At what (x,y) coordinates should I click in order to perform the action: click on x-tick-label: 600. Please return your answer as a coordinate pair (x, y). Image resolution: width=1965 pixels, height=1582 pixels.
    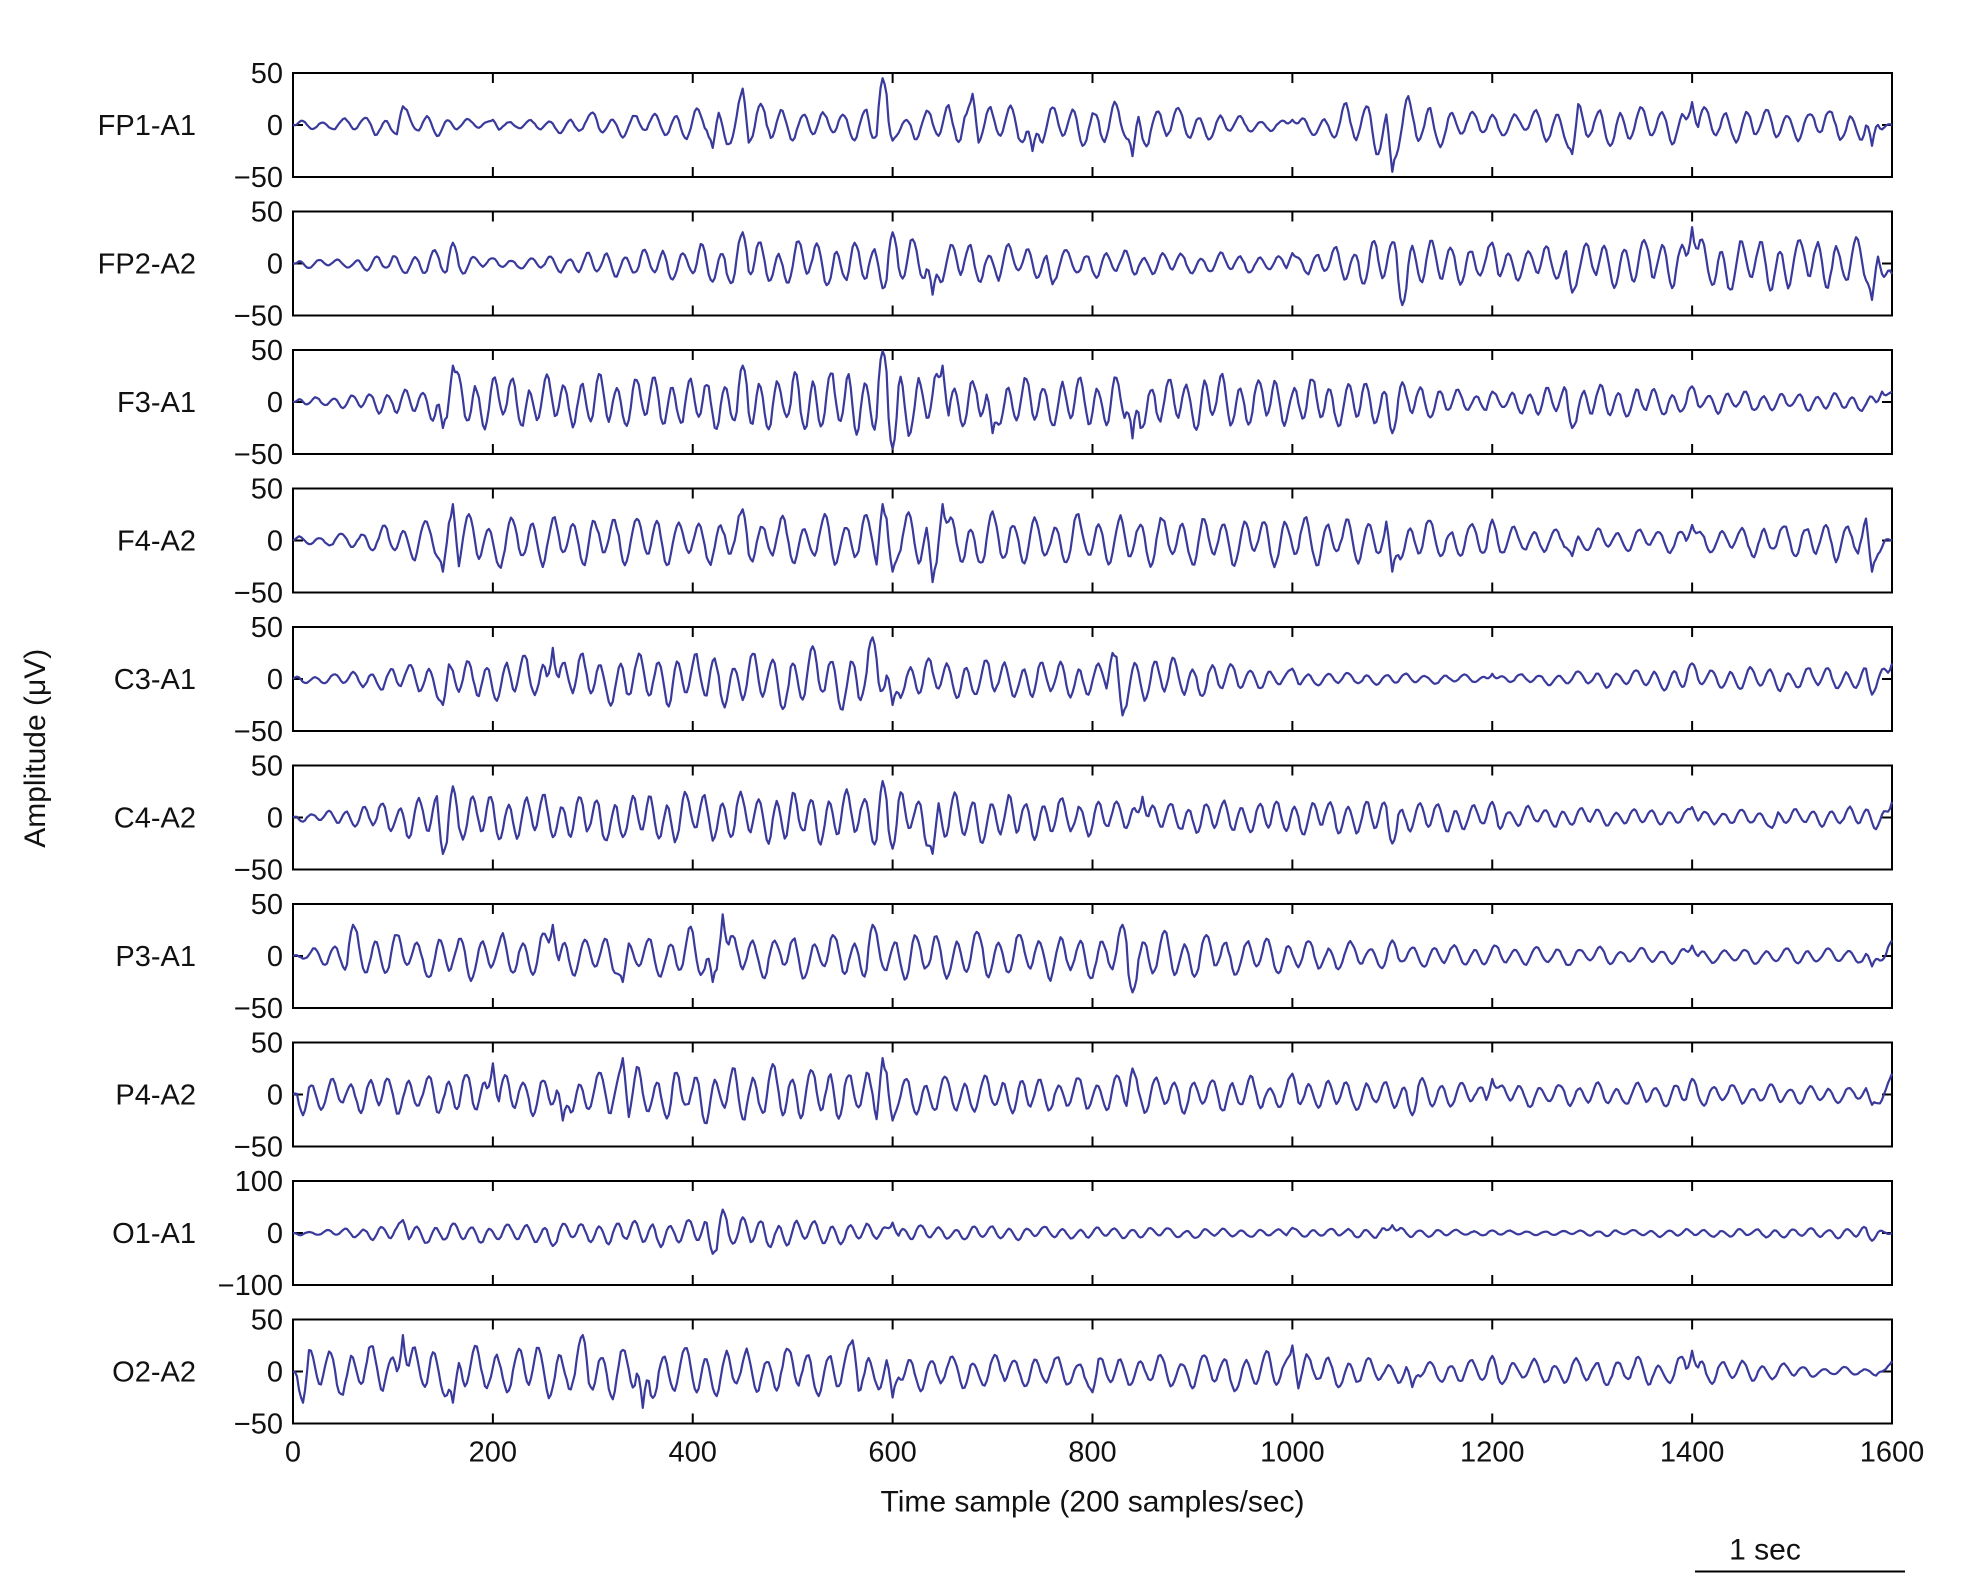
    Looking at the image, I should click on (892, 1453).